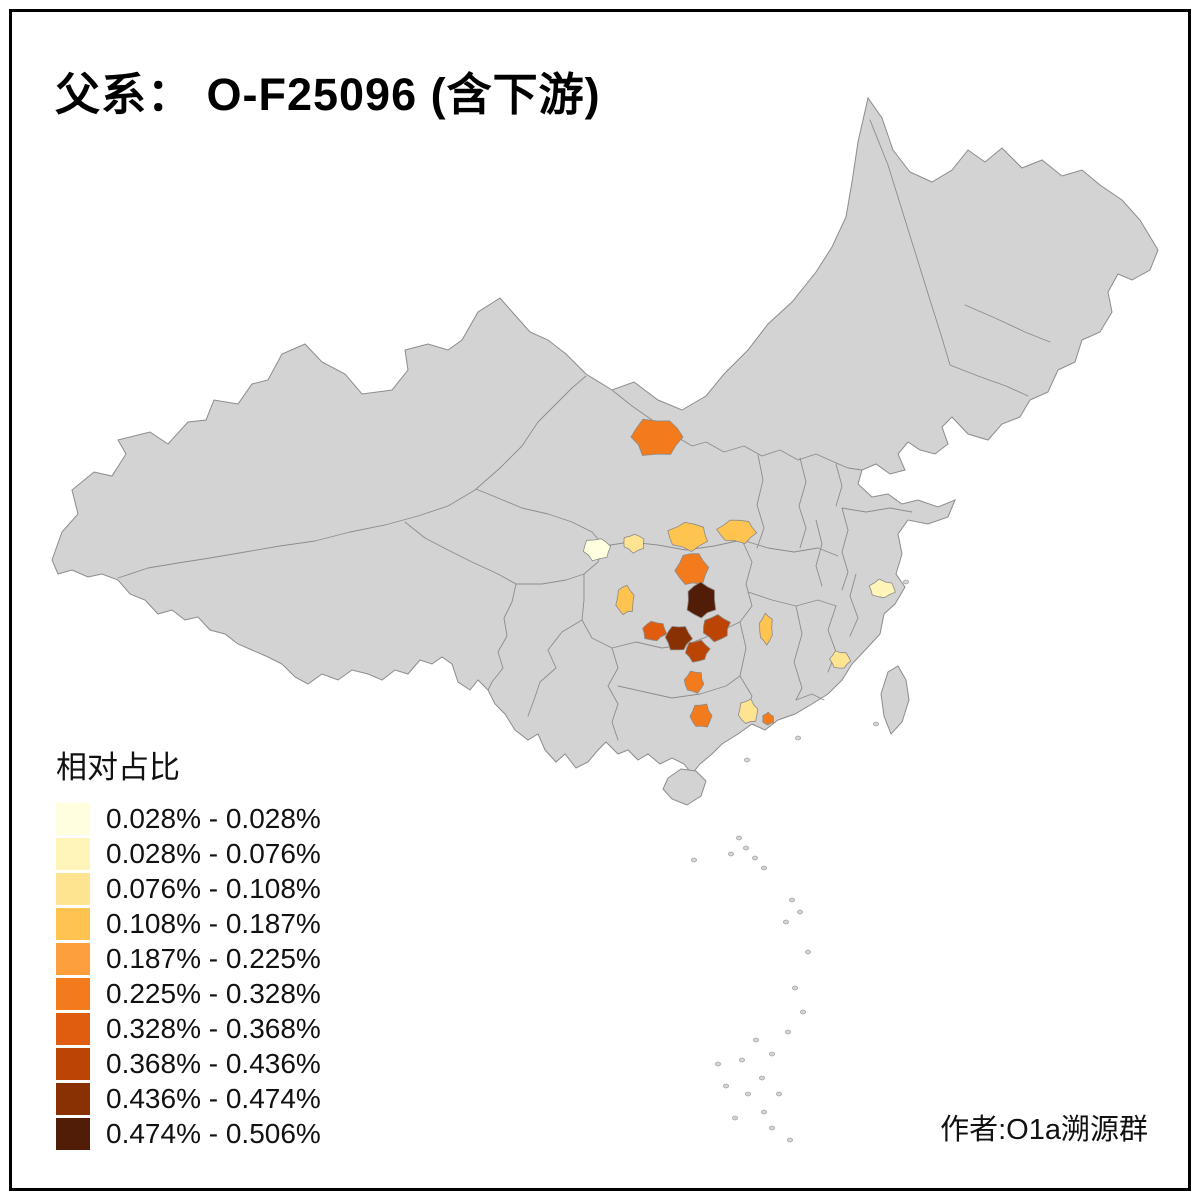  I want to click on legend-label: 0.028% - 0.076%, so click(213, 853).